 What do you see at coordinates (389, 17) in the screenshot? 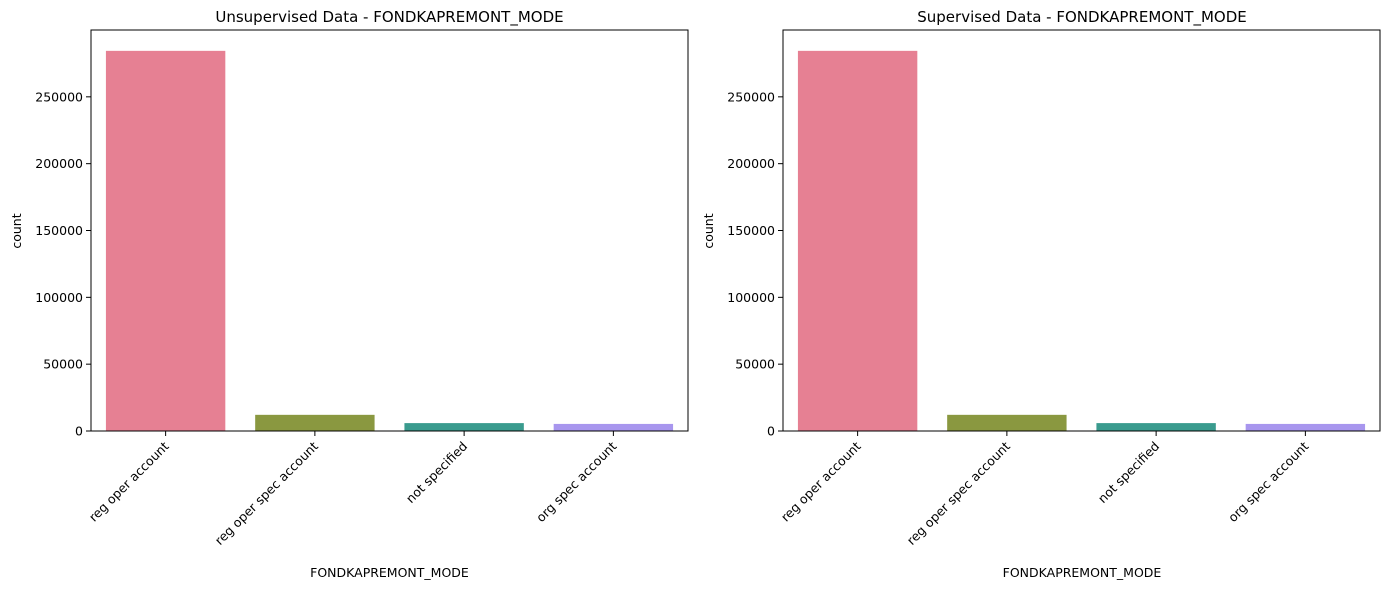
I see `chart-title: Unsupervised Data - FONDKAPREMONT_MODE` at bounding box center [389, 17].